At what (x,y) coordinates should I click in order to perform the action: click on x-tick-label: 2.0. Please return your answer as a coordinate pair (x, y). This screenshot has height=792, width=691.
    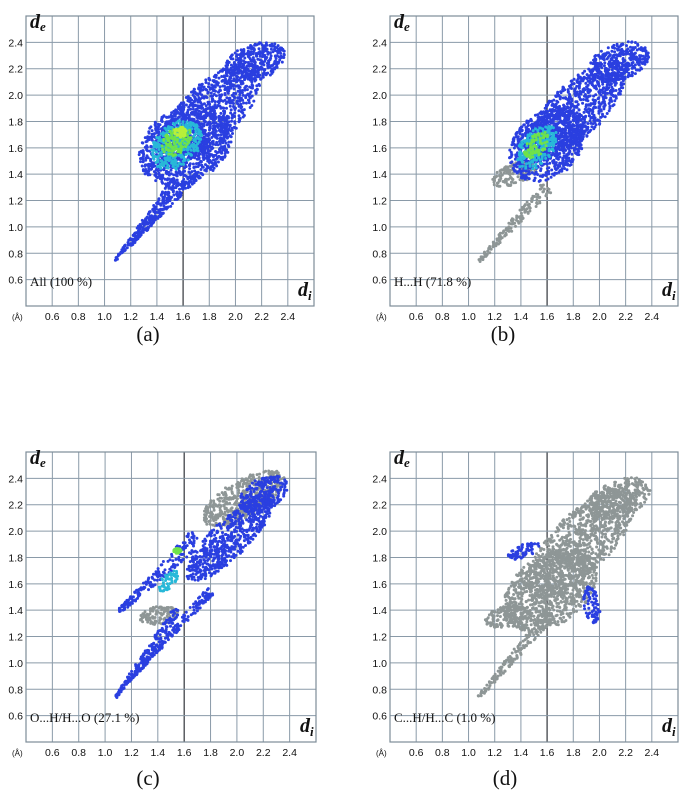
    Looking at the image, I should click on (235, 317).